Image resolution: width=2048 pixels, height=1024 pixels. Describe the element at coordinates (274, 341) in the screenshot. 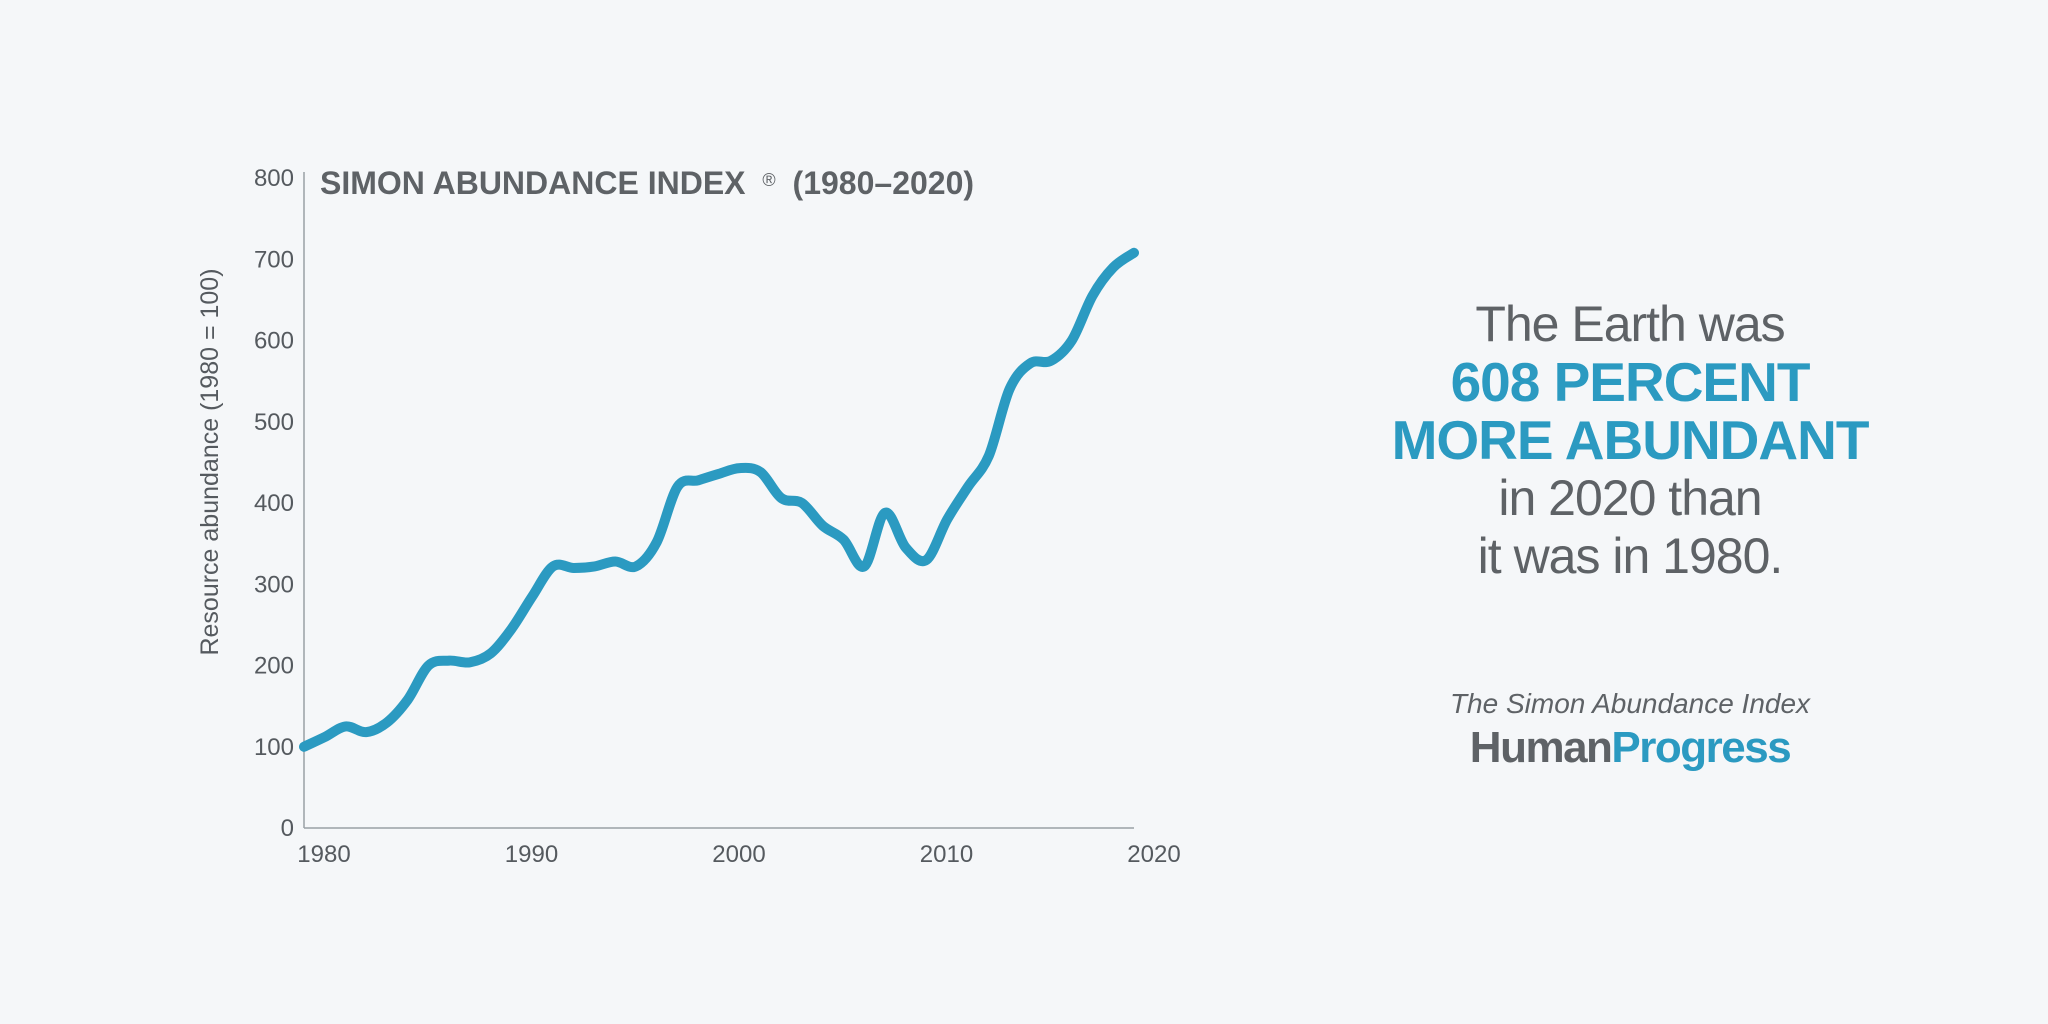

I see `y-tick-label: 600` at that location.